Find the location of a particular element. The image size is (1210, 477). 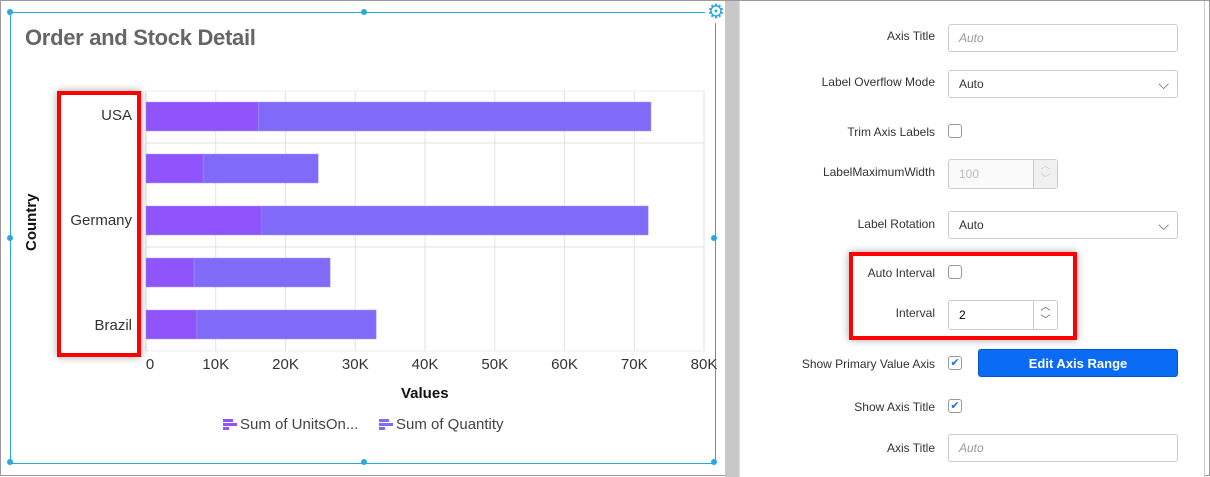

category-label-germany: Germany is located at coordinates (101, 220).